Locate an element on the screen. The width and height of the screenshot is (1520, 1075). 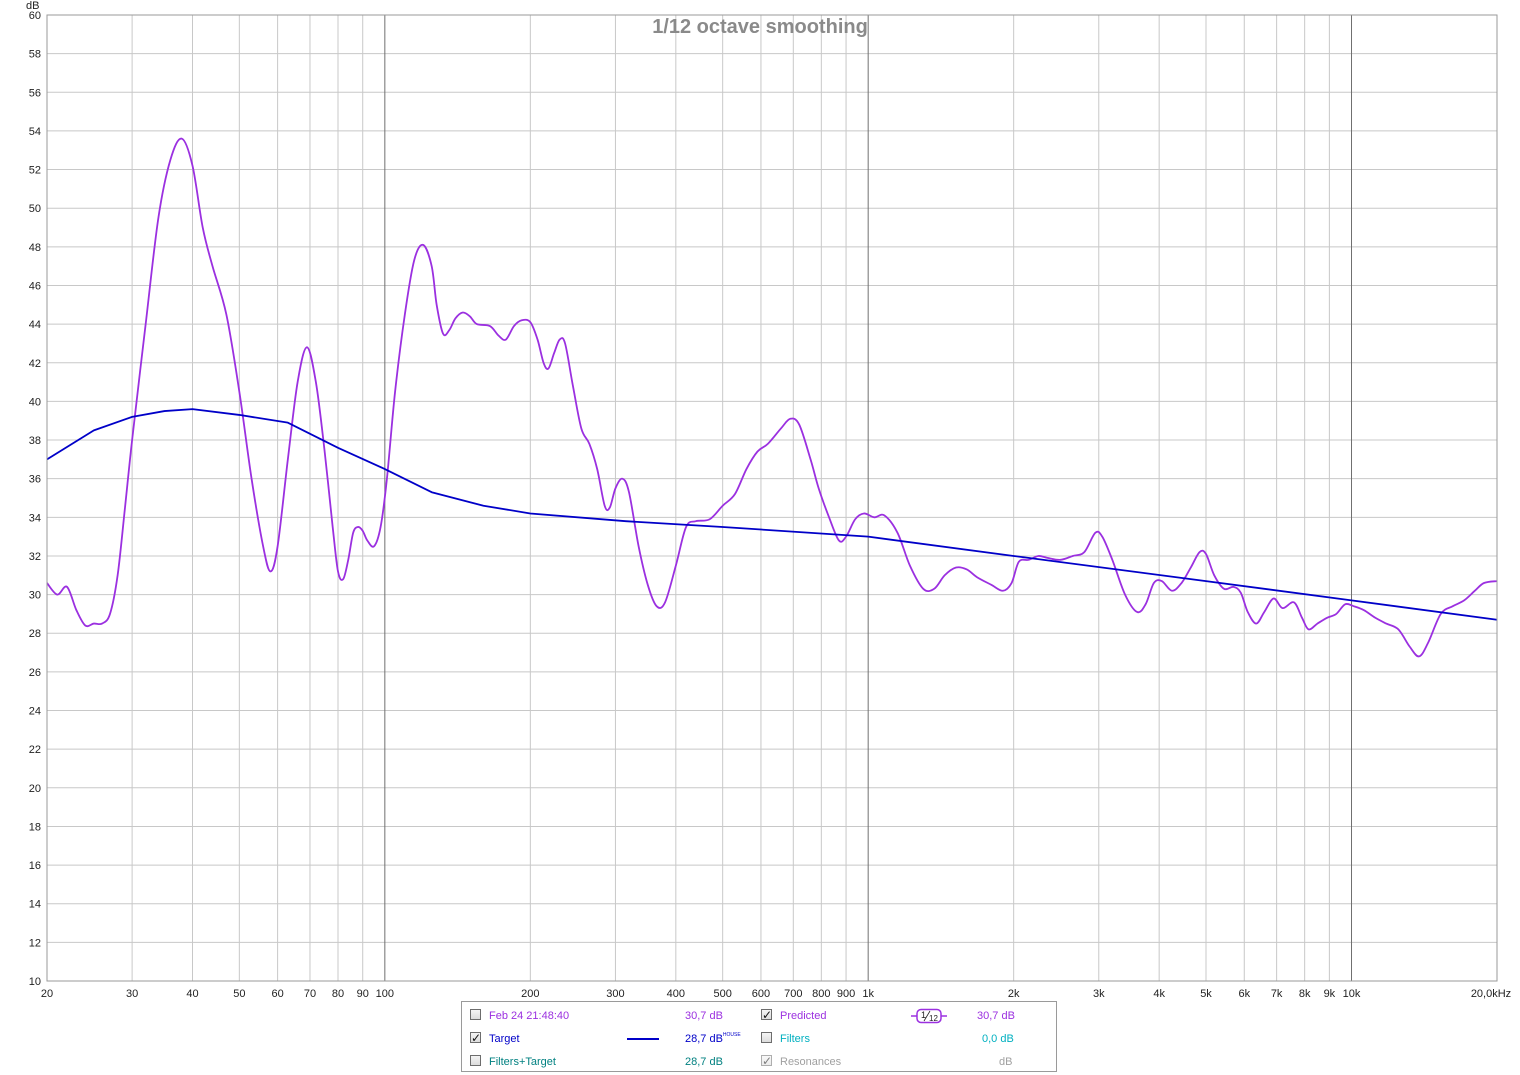
x-tick-label: 70 is located at coordinates (310, 994).